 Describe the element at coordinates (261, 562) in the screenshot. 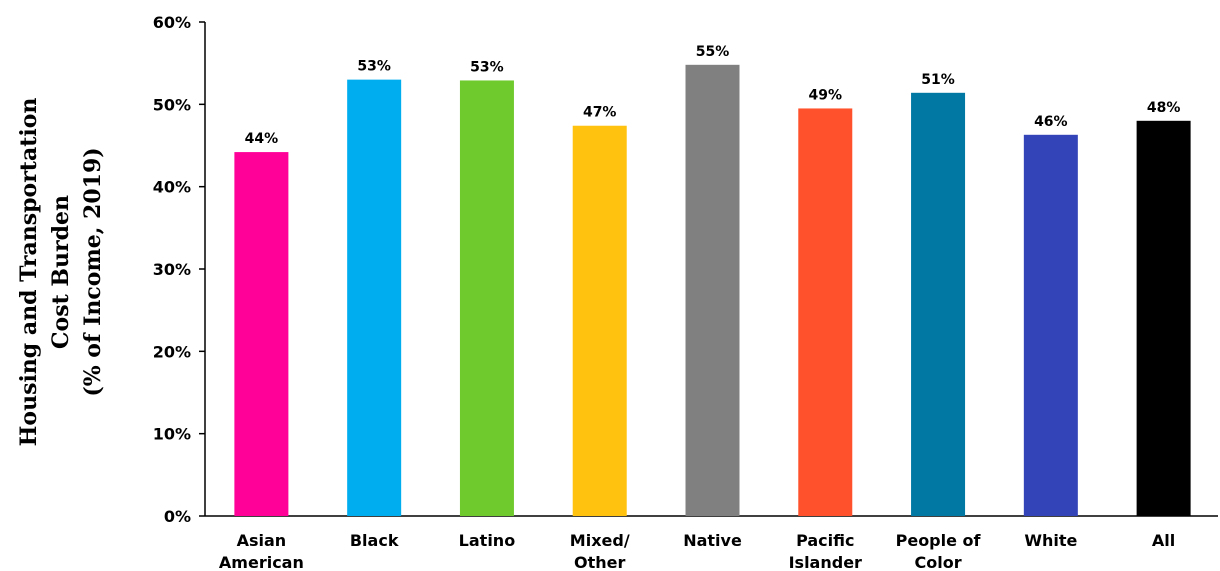

I see `category-label: American` at that location.